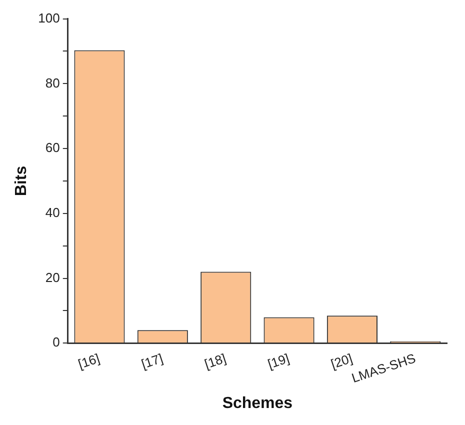 The height and width of the screenshot is (425, 465). I want to click on y-tick-label: 40, so click(52, 212).